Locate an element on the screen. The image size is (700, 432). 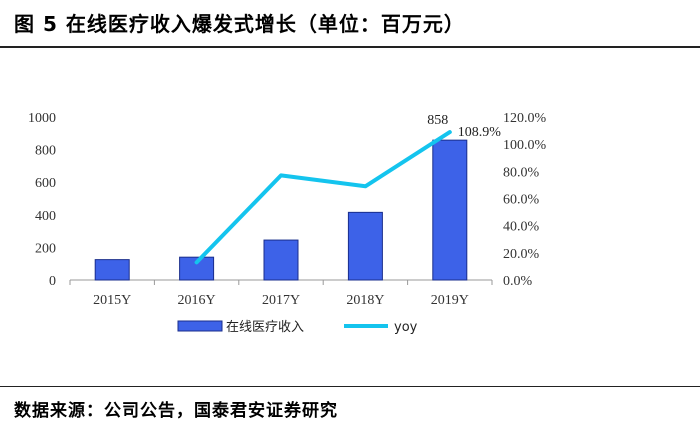
x-tick-label: 2017Y is located at coordinates (281, 300).